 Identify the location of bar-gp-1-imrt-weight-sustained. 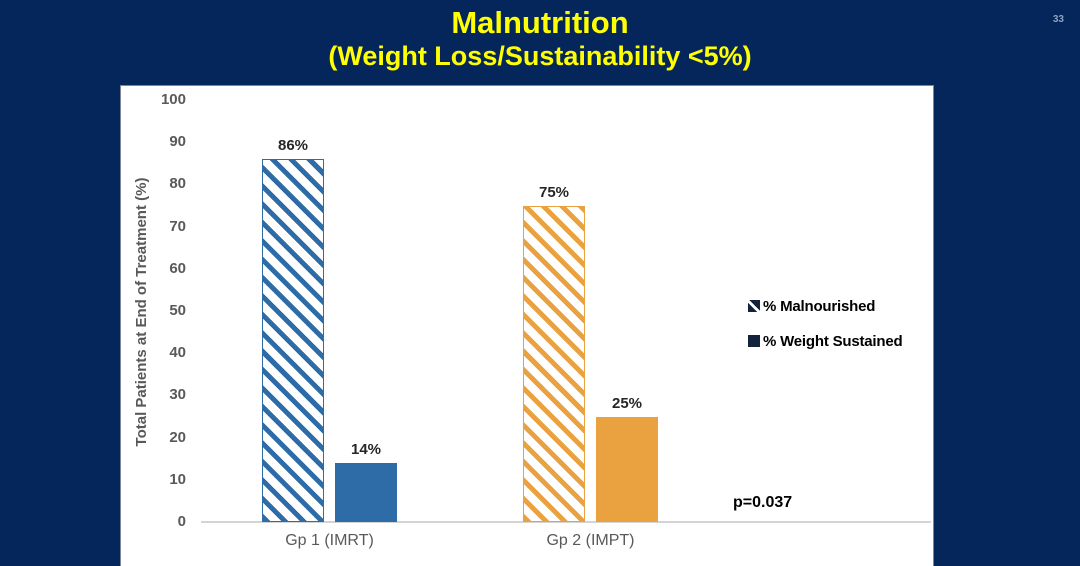
(366, 492).